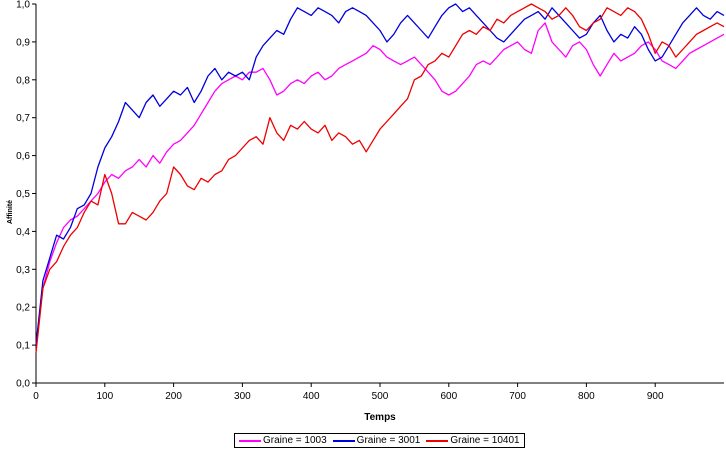 This screenshot has width=726, height=452. I want to click on x-tick-label: 600, so click(448, 396).